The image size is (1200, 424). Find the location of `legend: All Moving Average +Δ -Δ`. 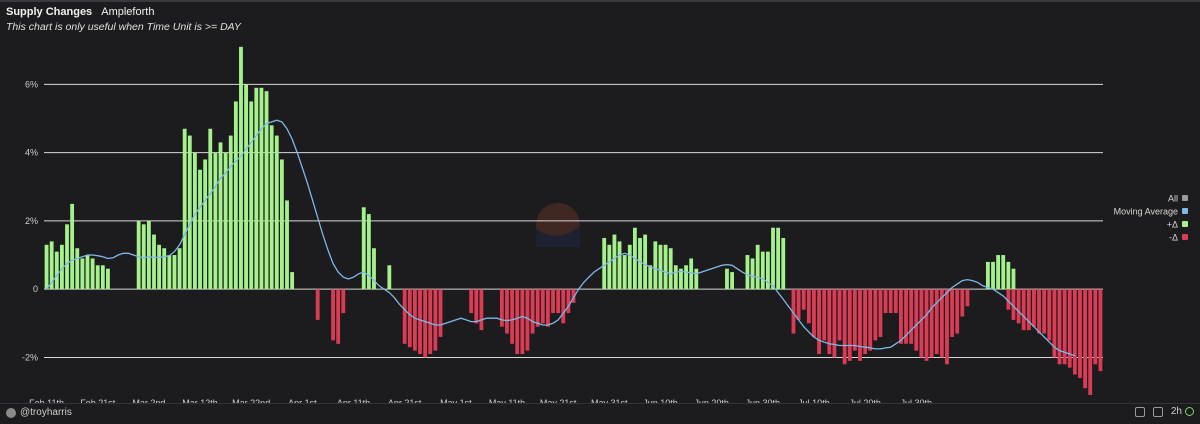

legend: All Moving Average +Δ -Δ is located at coordinates (1151, 218).